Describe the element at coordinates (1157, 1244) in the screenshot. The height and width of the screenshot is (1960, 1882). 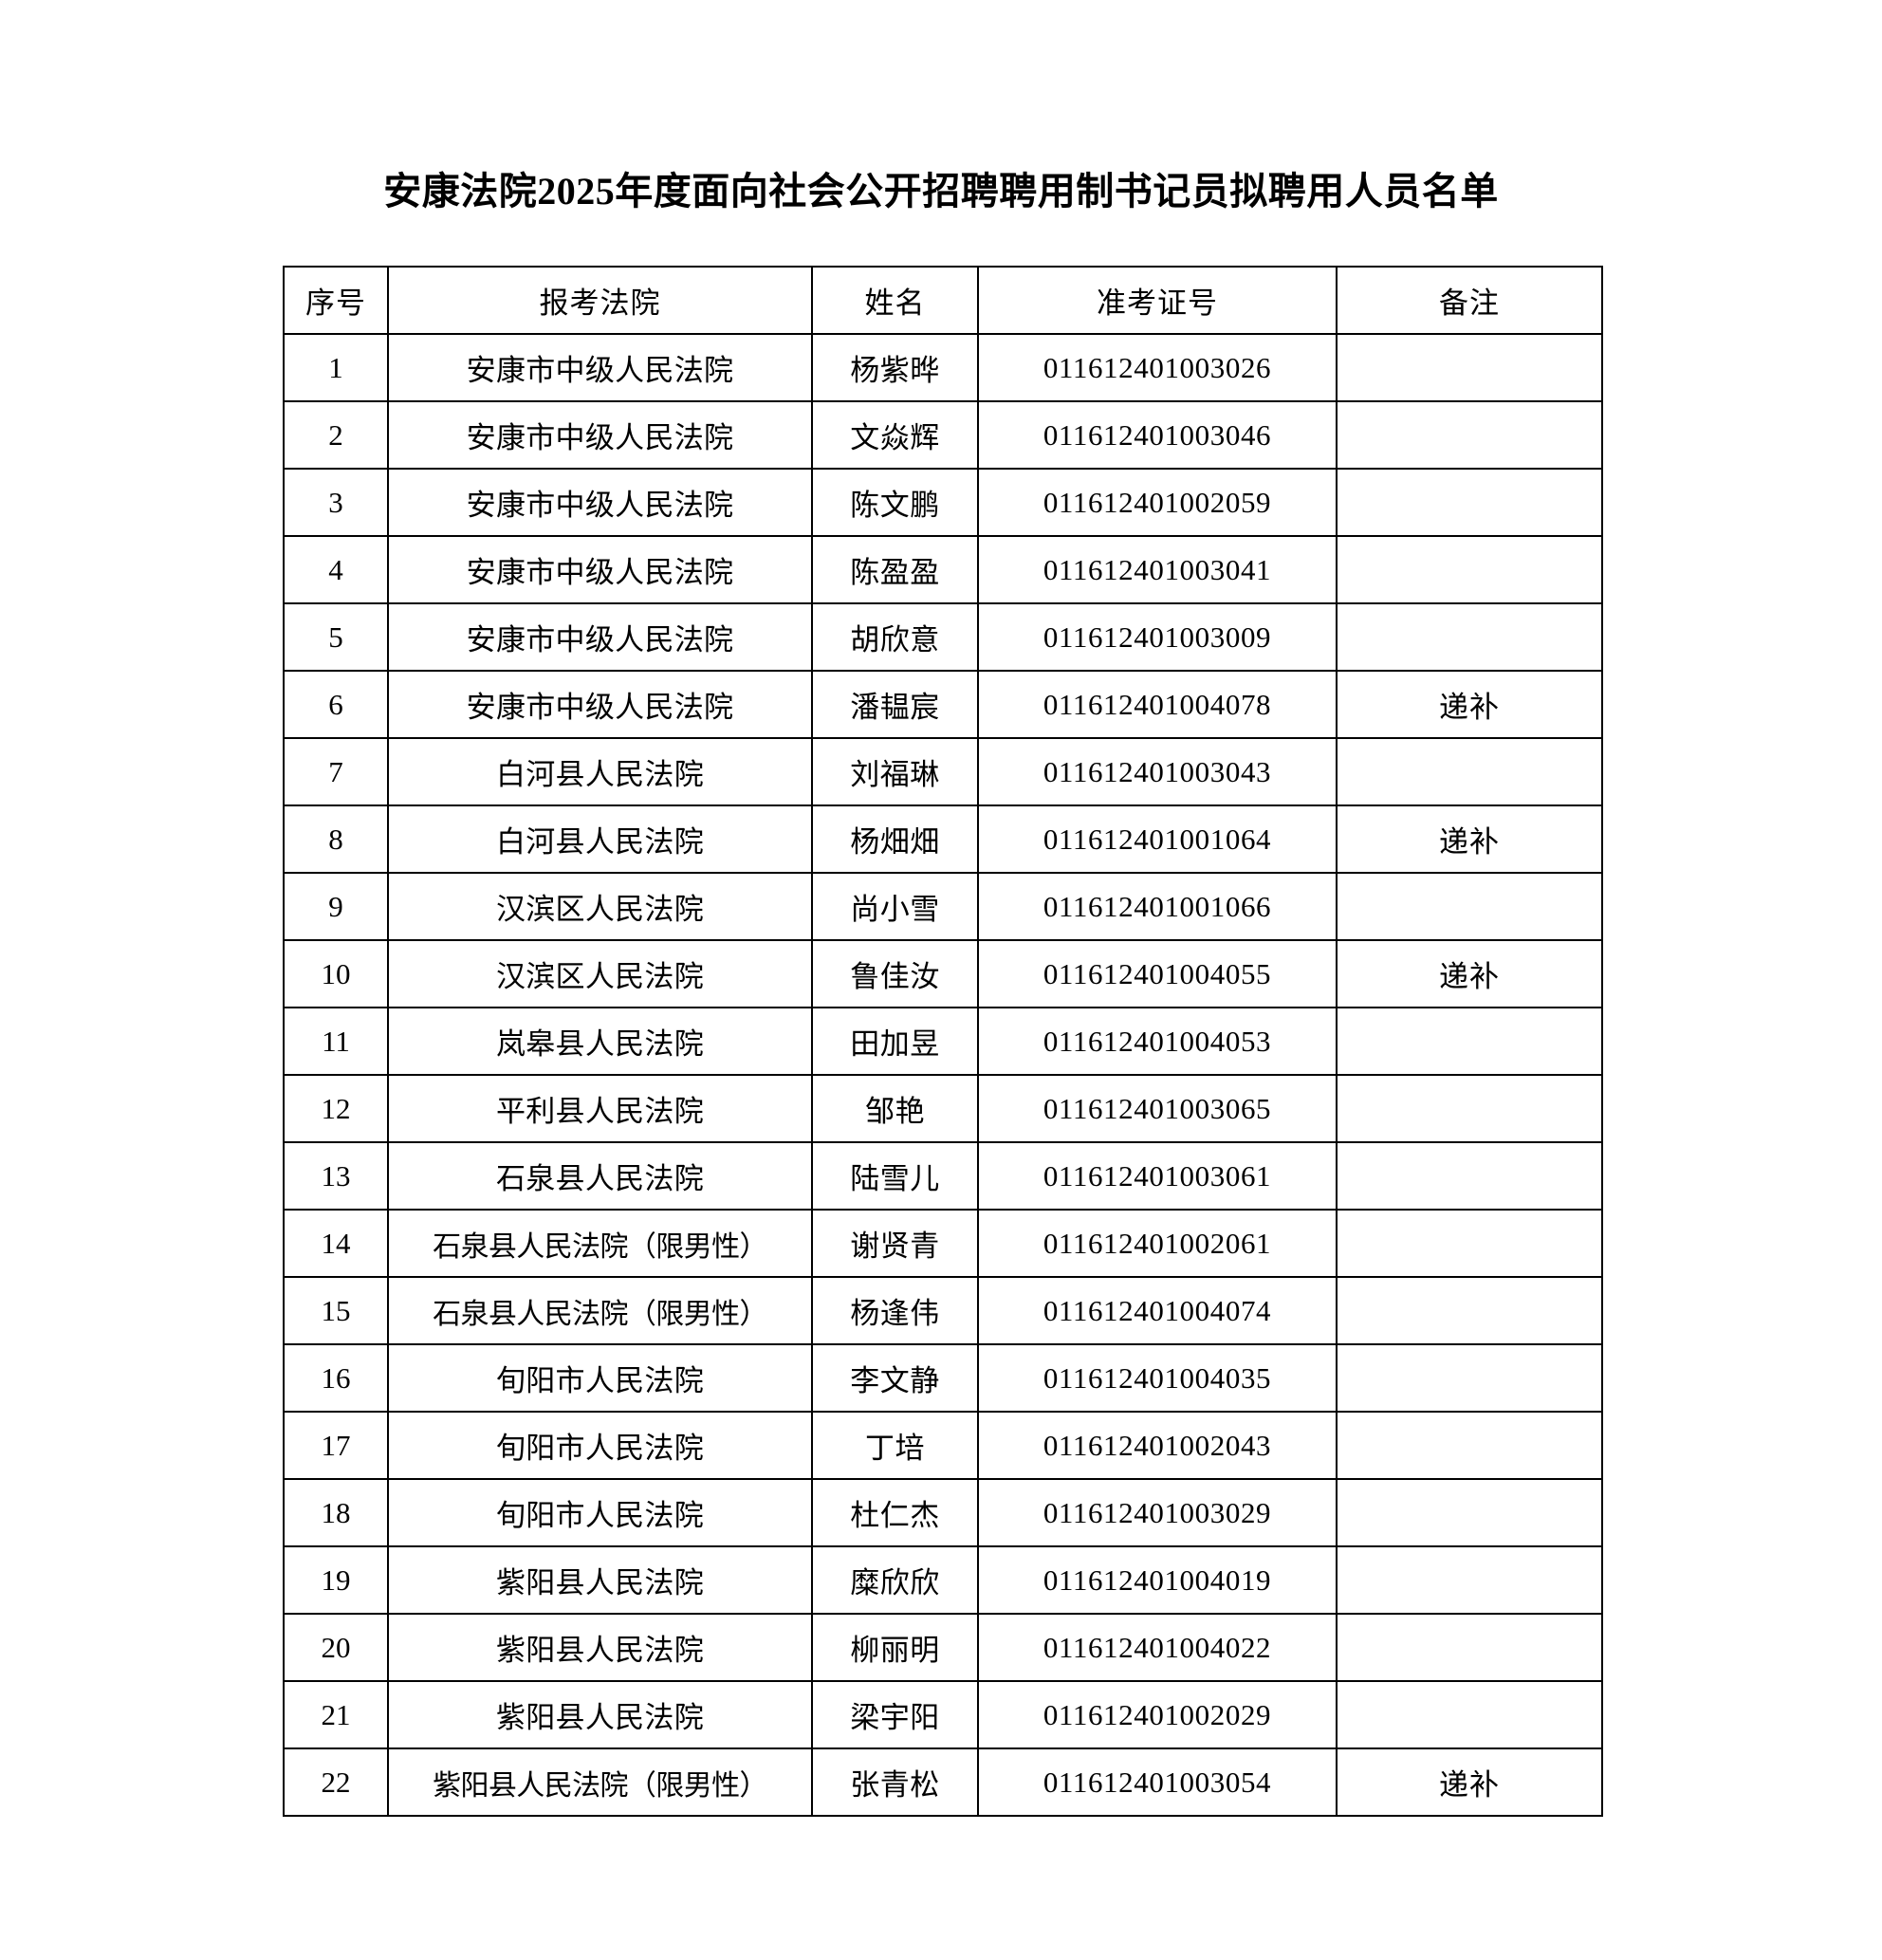
I see `cell-ticket: 011612401002061` at that location.